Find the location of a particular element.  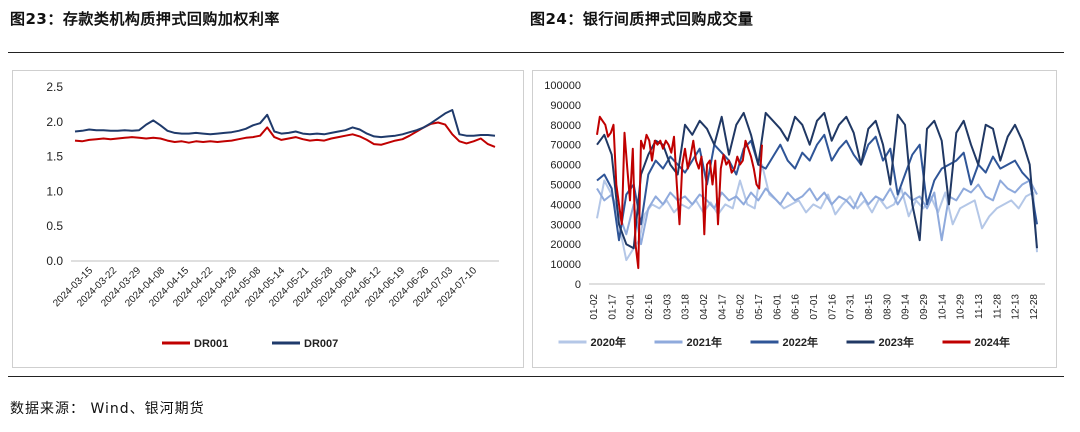

series-line-DR007 is located at coordinates (285, 124).